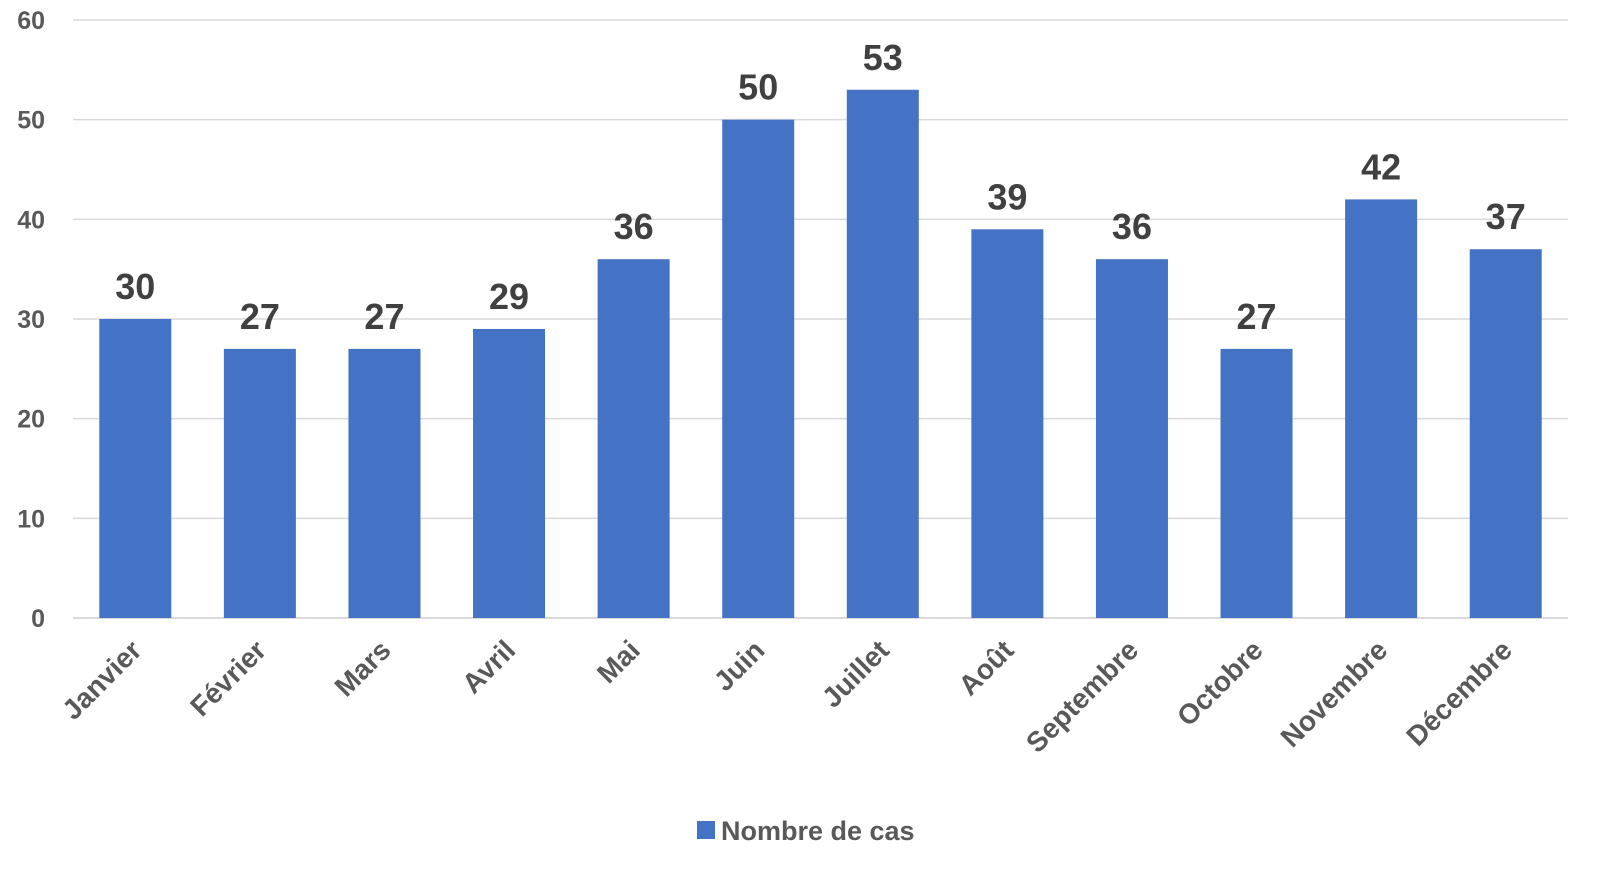 This screenshot has width=1619, height=872. What do you see at coordinates (101, 679) in the screenshot?
I see `x-category-label: Janvier` at bounding box center [101, 679].